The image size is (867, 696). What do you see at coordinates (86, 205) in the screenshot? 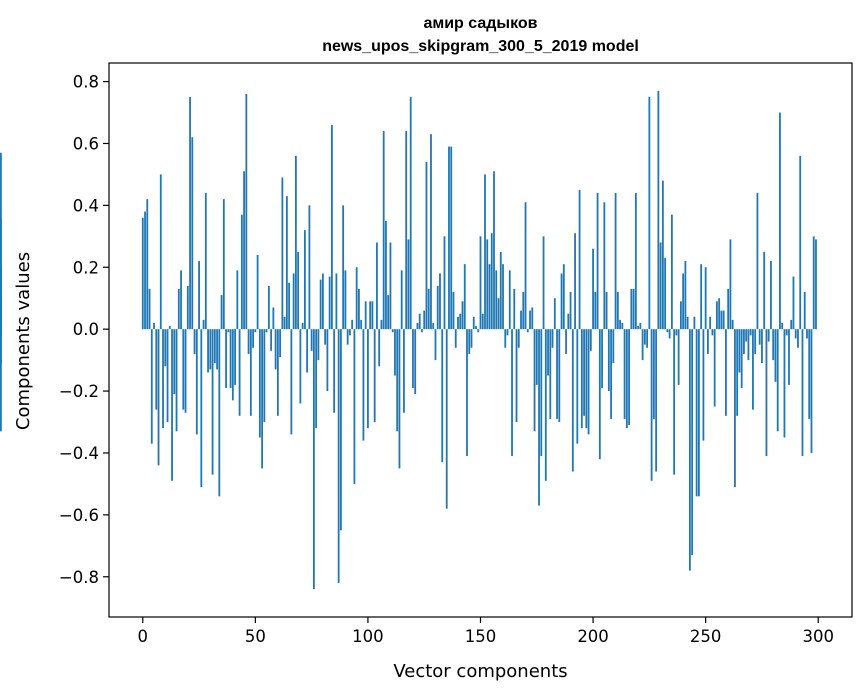
I see `y-tick-label: 0.4` at bounding box center [86, 205].